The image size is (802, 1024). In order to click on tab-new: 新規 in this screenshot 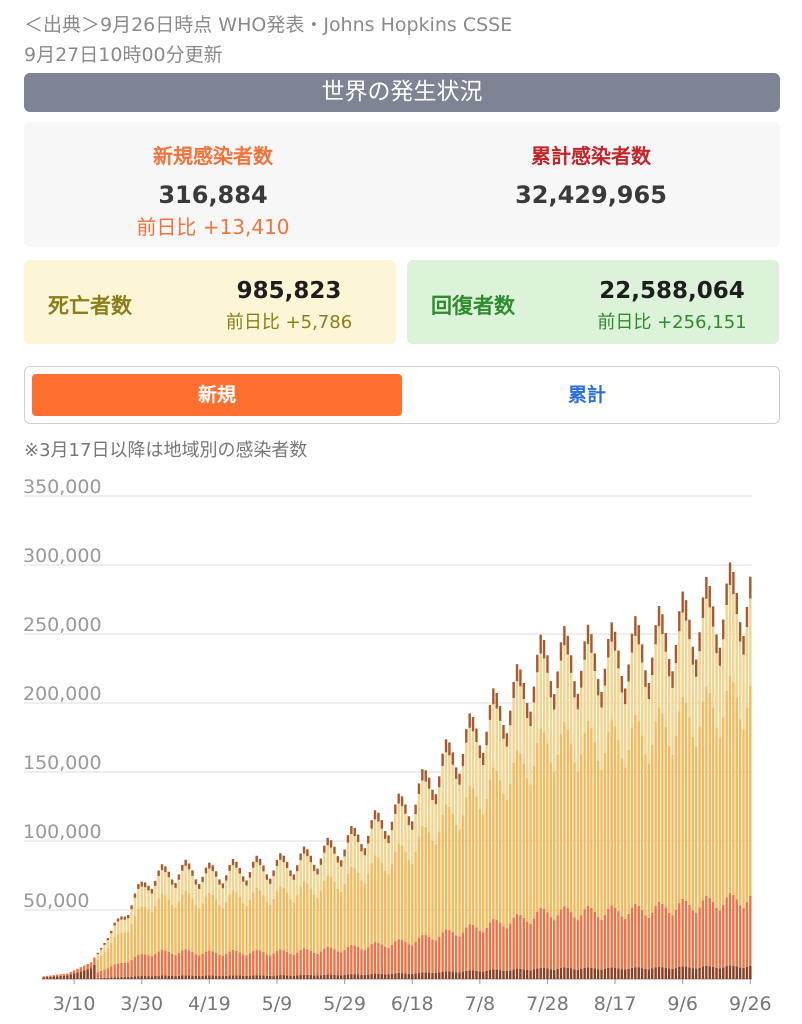, I will do `click(217, 395)`.